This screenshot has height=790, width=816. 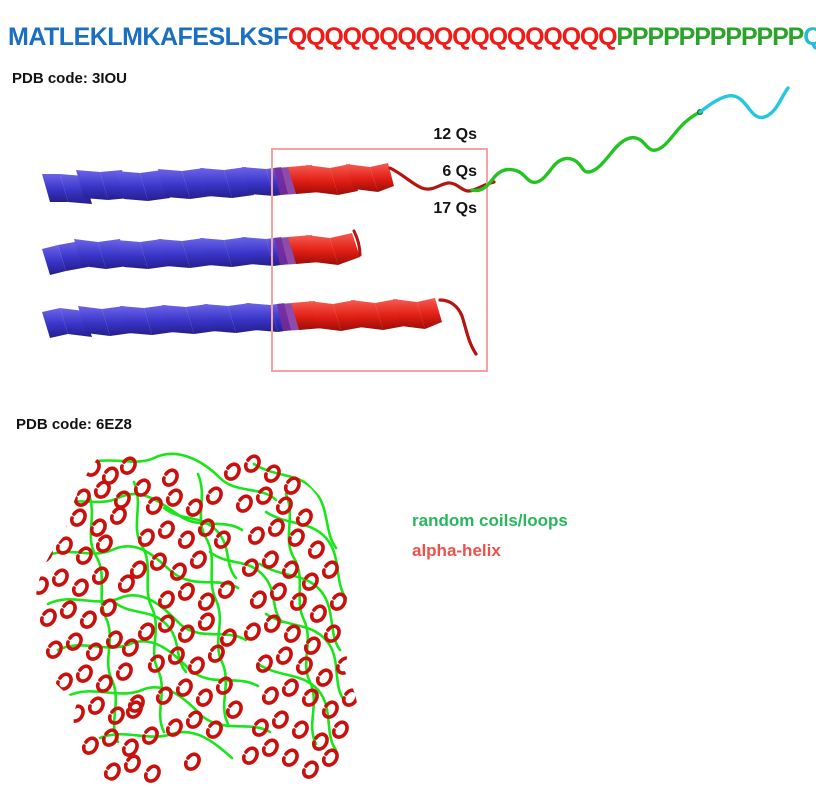 I want to click on sequence-segment-n-terminal-helix: MATLEKLMKAFESLKSF, so click(x=148, y=36).